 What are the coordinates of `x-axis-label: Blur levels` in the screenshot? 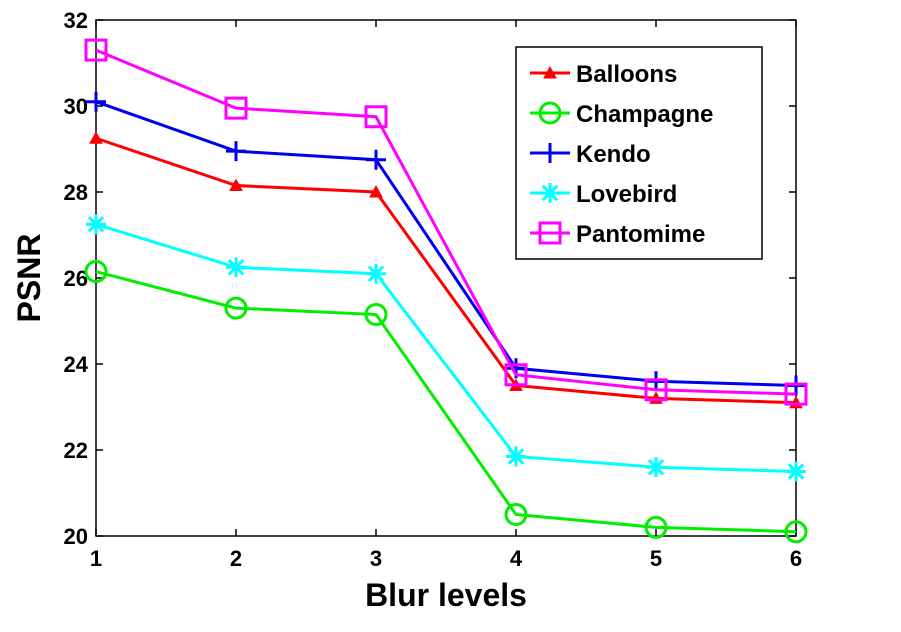 It's located at (446, 595).